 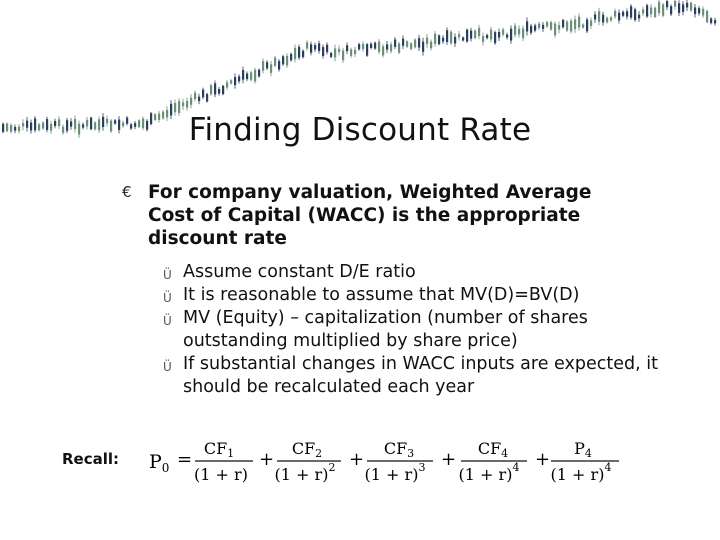 I want to click on formula-term: P4 (1 + r)4, so click(x=585, y=461).